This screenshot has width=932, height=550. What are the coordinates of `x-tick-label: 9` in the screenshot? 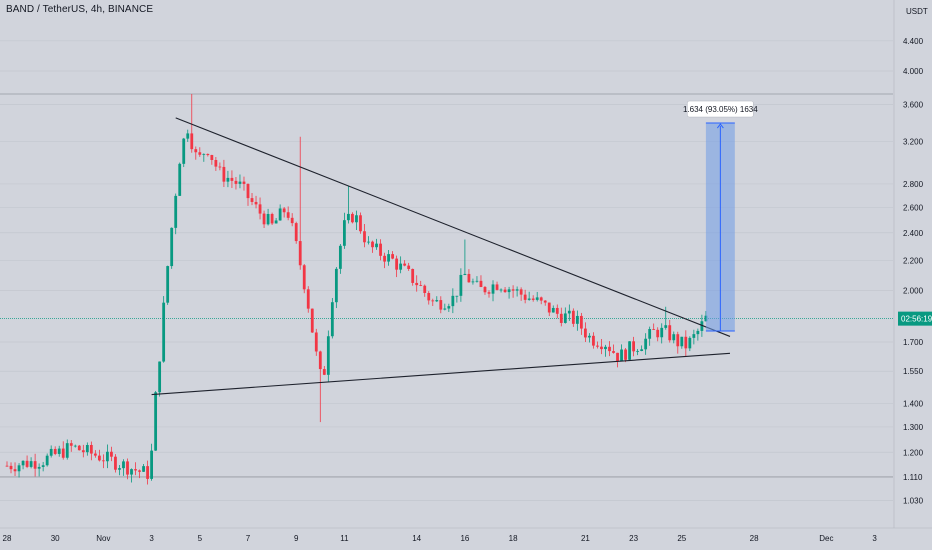 It's located at (296, 538).